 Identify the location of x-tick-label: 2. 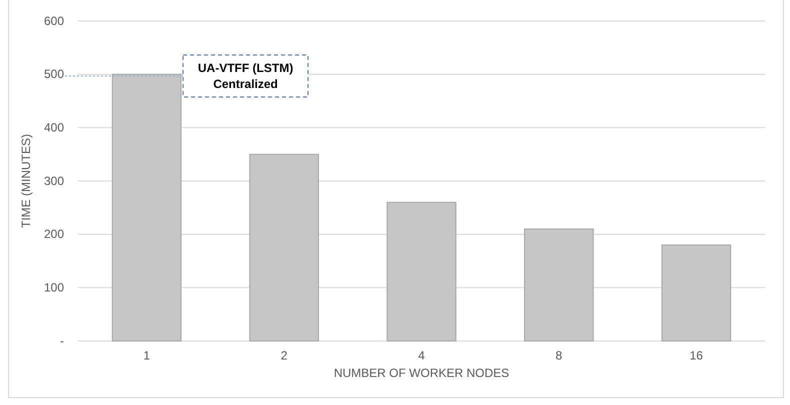
(284, 355).